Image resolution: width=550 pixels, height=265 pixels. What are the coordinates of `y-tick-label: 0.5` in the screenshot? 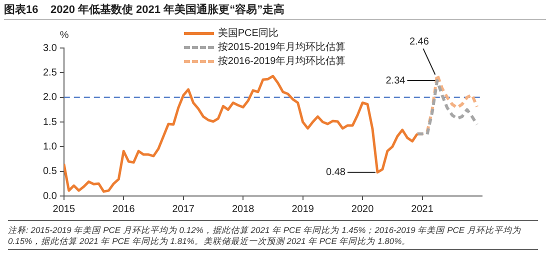 It's located at (50, 172).